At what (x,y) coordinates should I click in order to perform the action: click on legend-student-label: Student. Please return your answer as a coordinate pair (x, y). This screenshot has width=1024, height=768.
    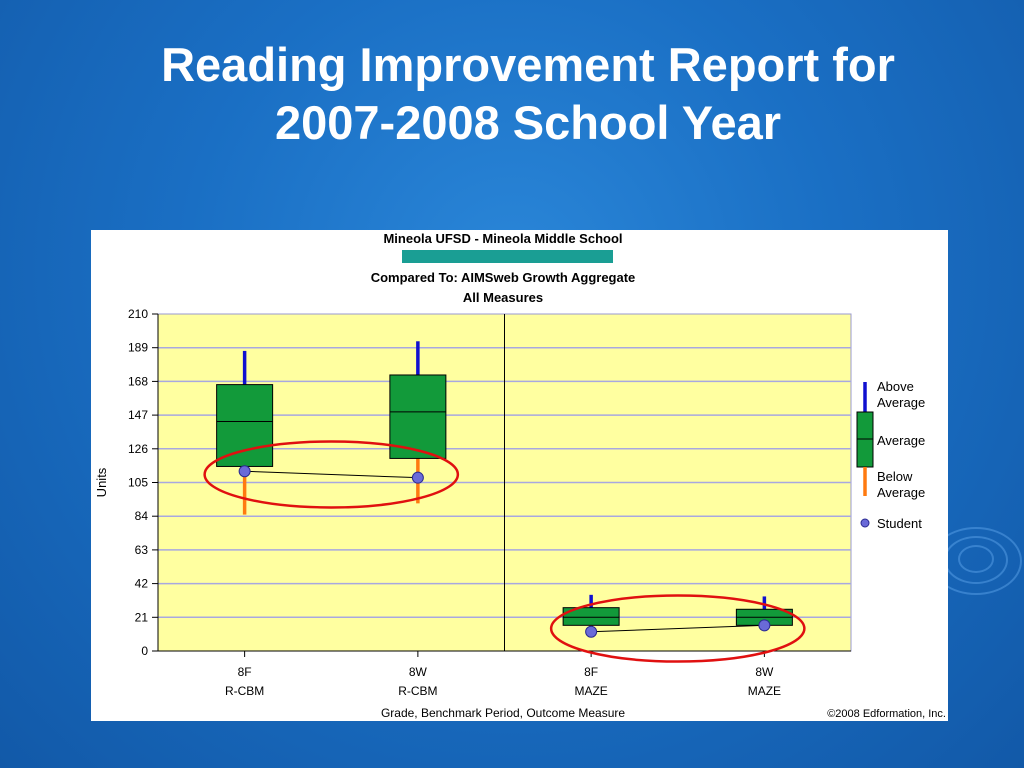
    Looking at the image, I should click on (899, 523).